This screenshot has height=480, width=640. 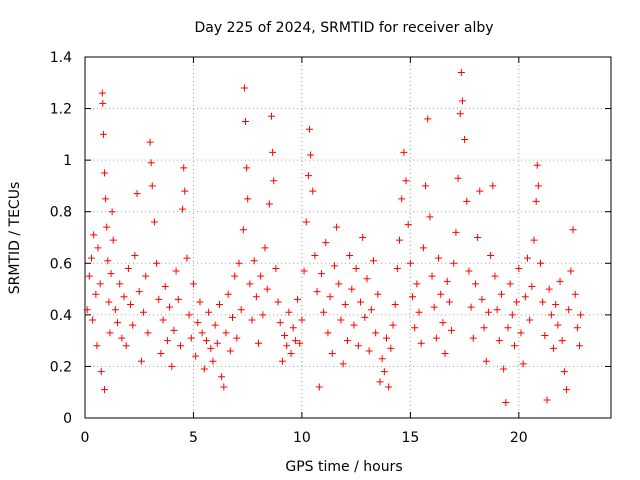 What do you see at coordinates (343, 467) in the screenshot?
I see `x-axis-label: GPS time / hours` at bounding box center [343, 467].